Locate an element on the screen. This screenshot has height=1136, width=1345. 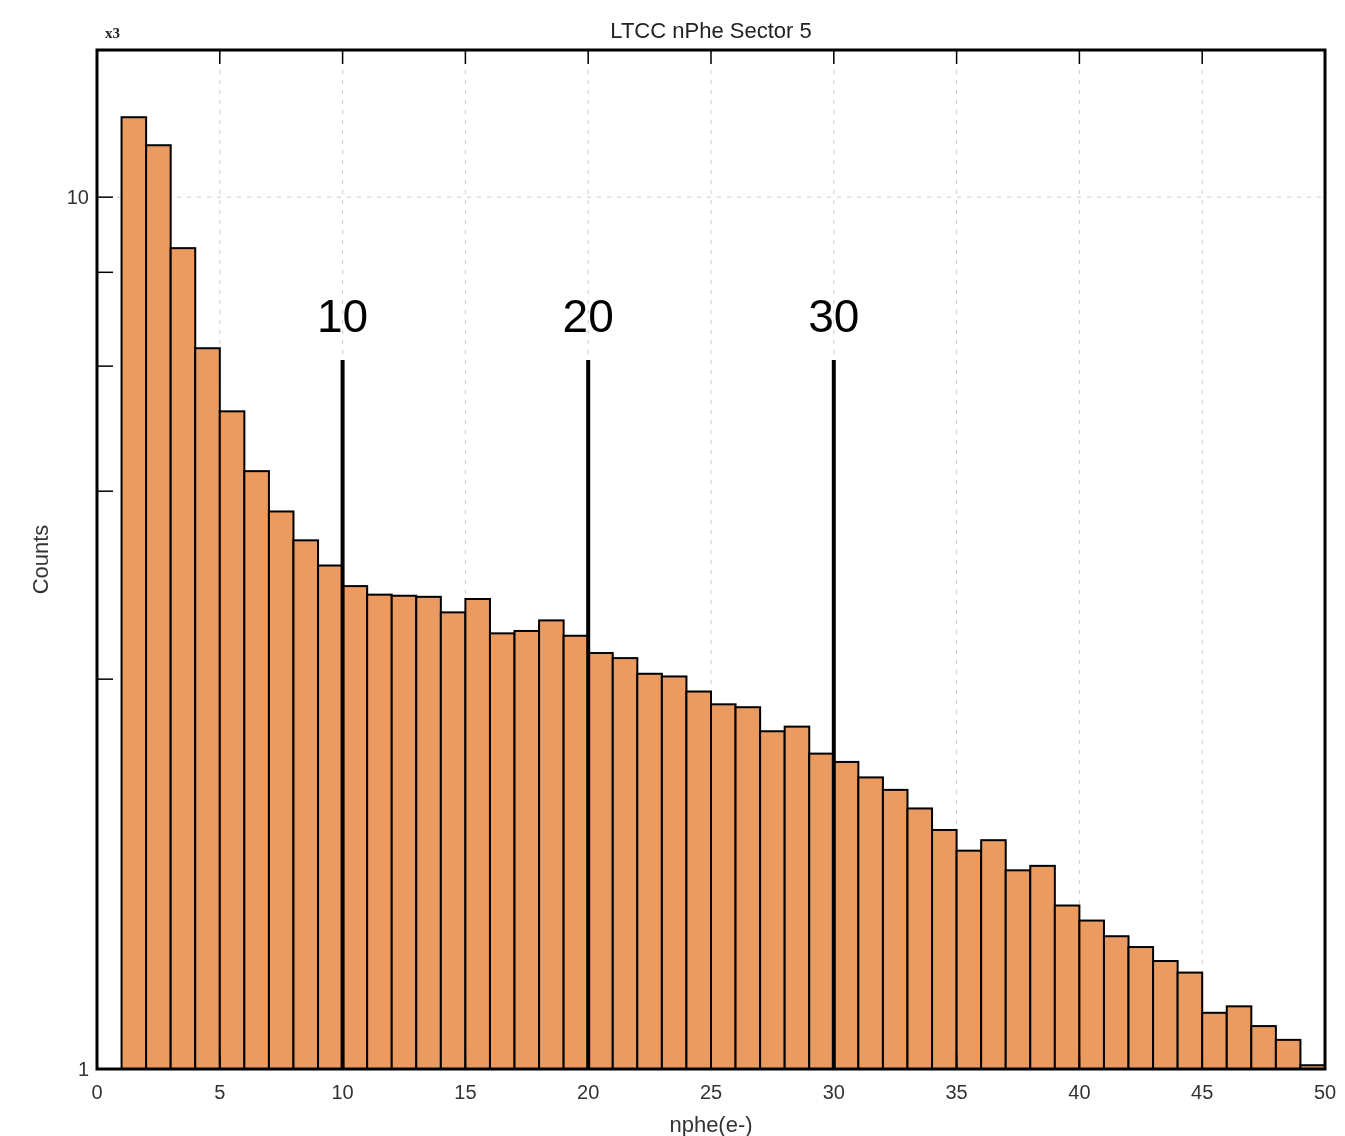
x-axis-title: nphe(e-) is located at coordinates (711, 1124).